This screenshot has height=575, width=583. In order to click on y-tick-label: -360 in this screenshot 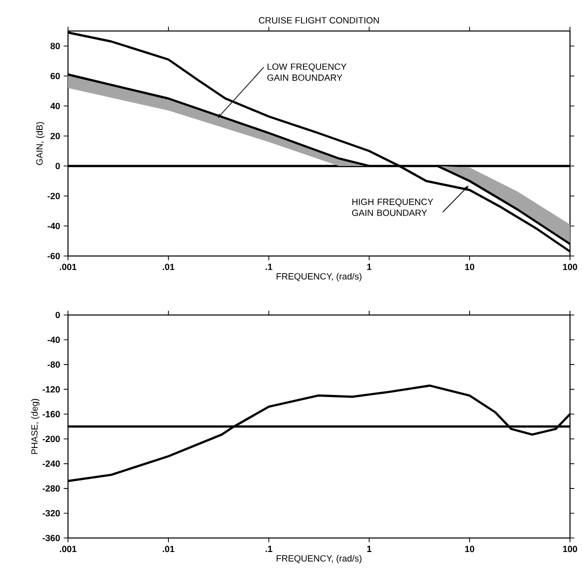, I will do `click(51, 538)`.